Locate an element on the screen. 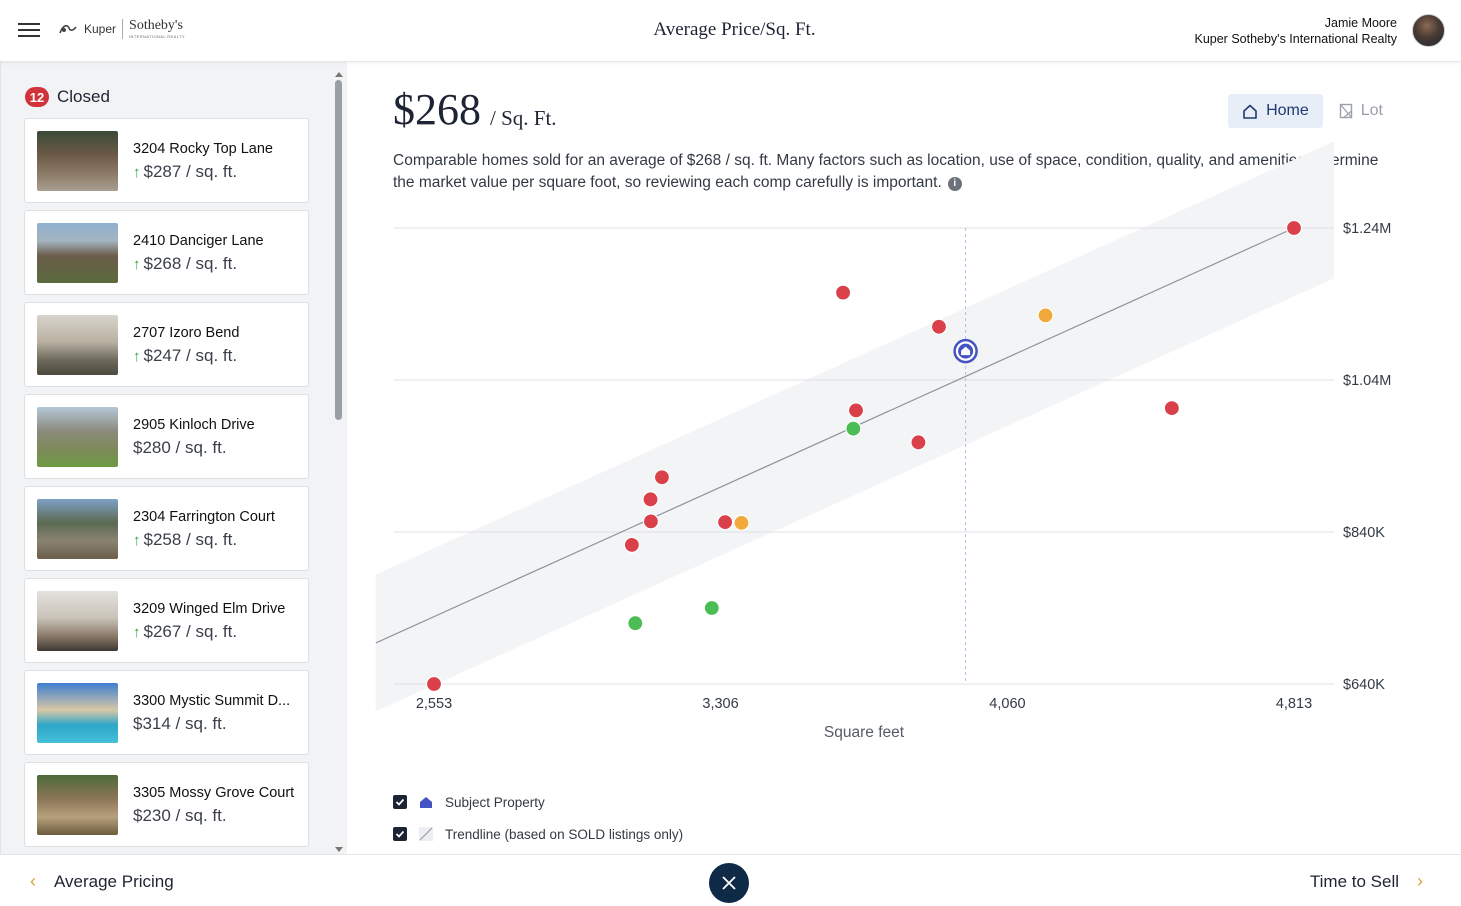 Image resolution: width=1461 pixels, height=906 pixels. next-page-label: Time to Sell is located at coordinates (1354, 881).